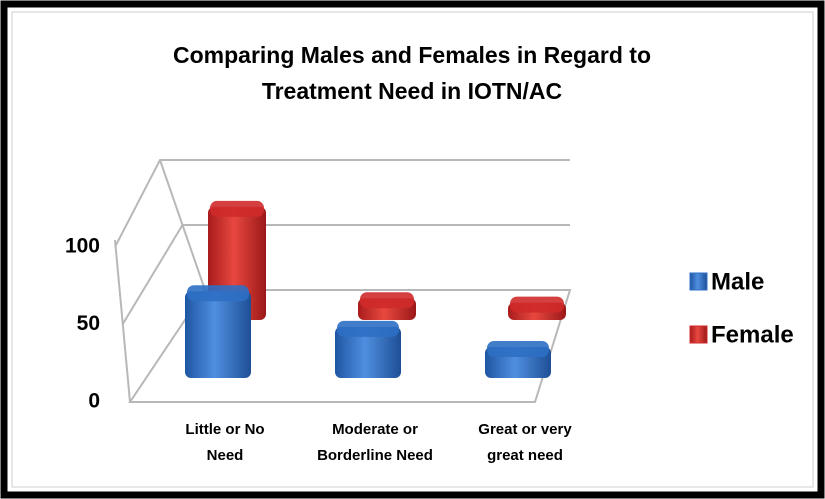 The width and height of the screenshot is (825, 499). What do you see at coordinates (412, 91) in the screenshot?
I see `chart-title: Treatment Need in IOTN/AC` at bounding box center [412, 91].